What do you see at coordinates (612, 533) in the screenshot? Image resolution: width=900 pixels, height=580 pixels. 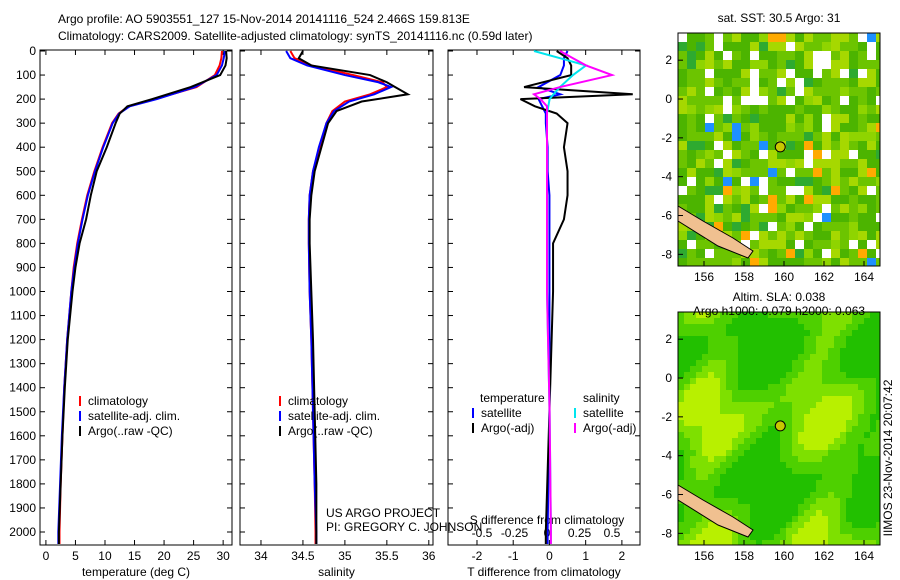 I see `x2-tick-label: 0.5` at bounding box center [612, 533].